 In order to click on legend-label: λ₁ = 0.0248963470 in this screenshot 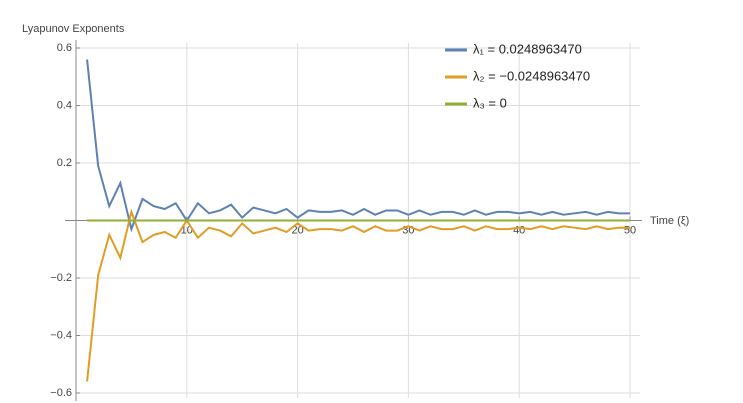, I will do `click(527, 48)`.